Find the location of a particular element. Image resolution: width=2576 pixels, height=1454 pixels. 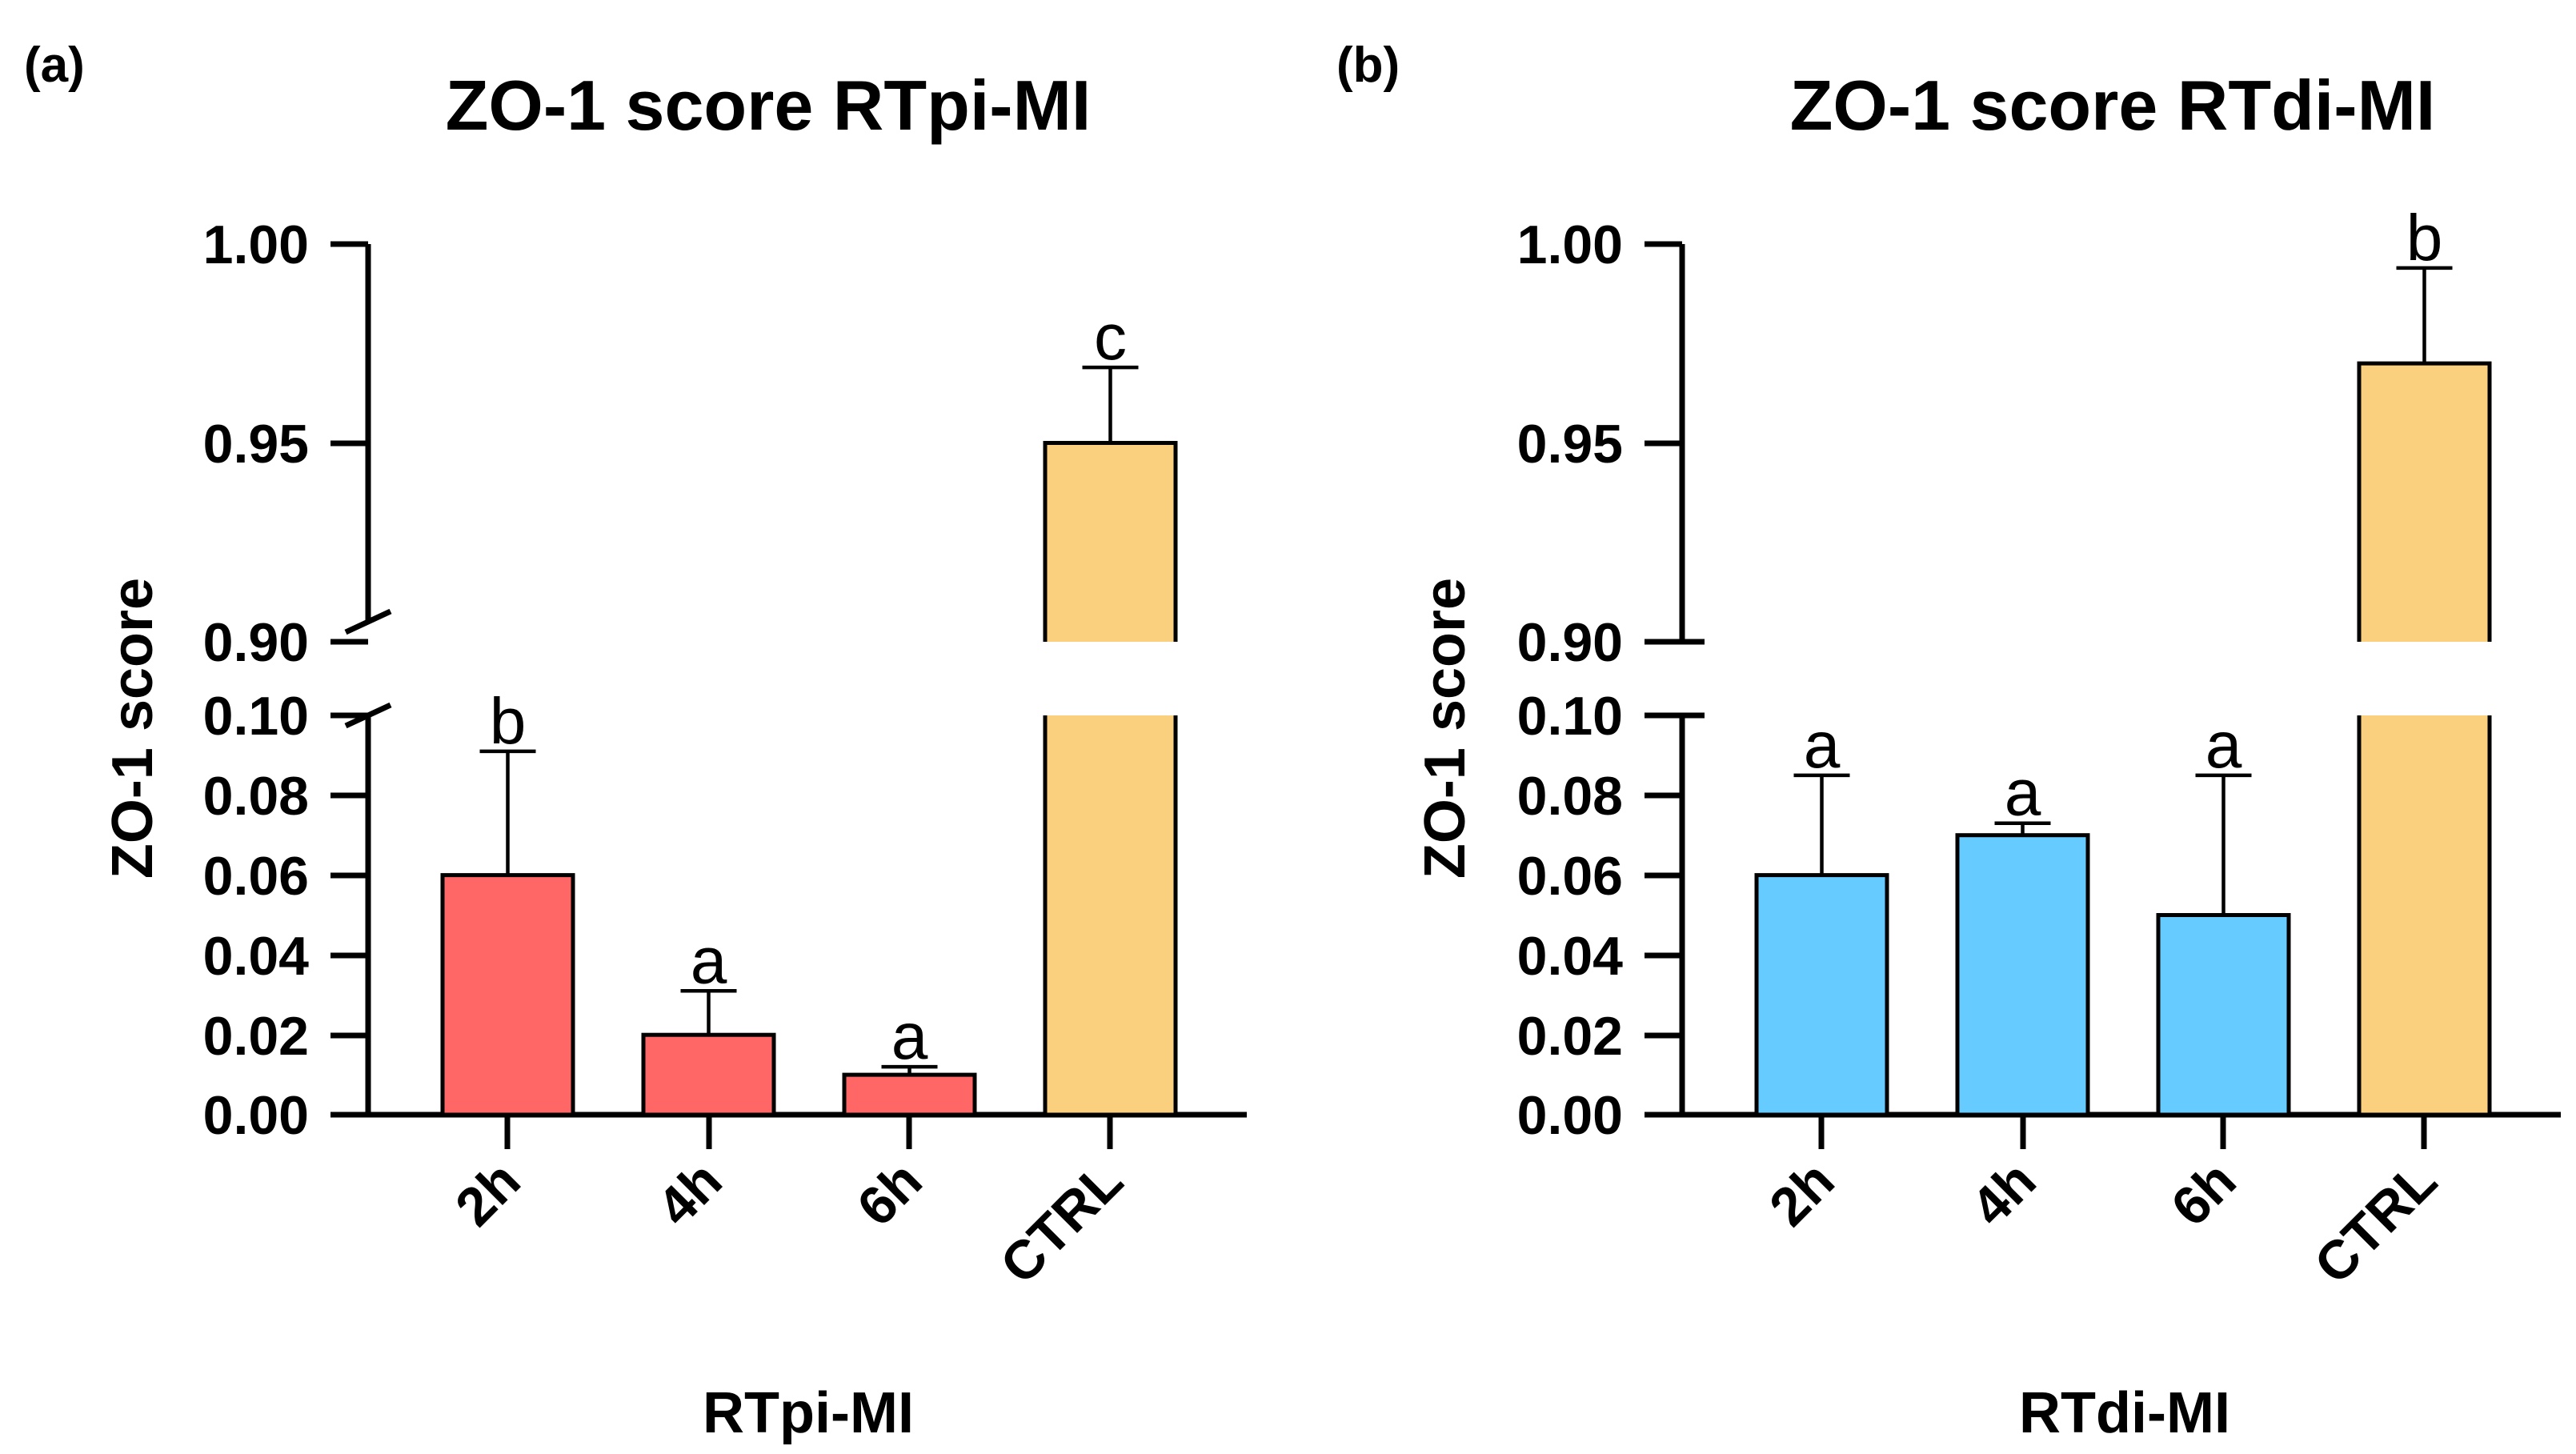

y-tick-label-a: 0.04 is located at coordinates (256, 957).